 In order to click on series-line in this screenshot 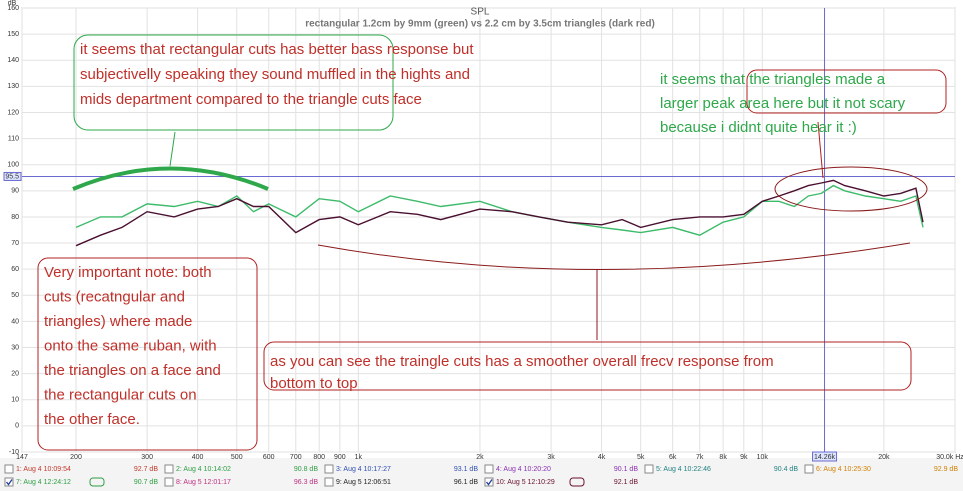, I will do `click(499, 213)`.